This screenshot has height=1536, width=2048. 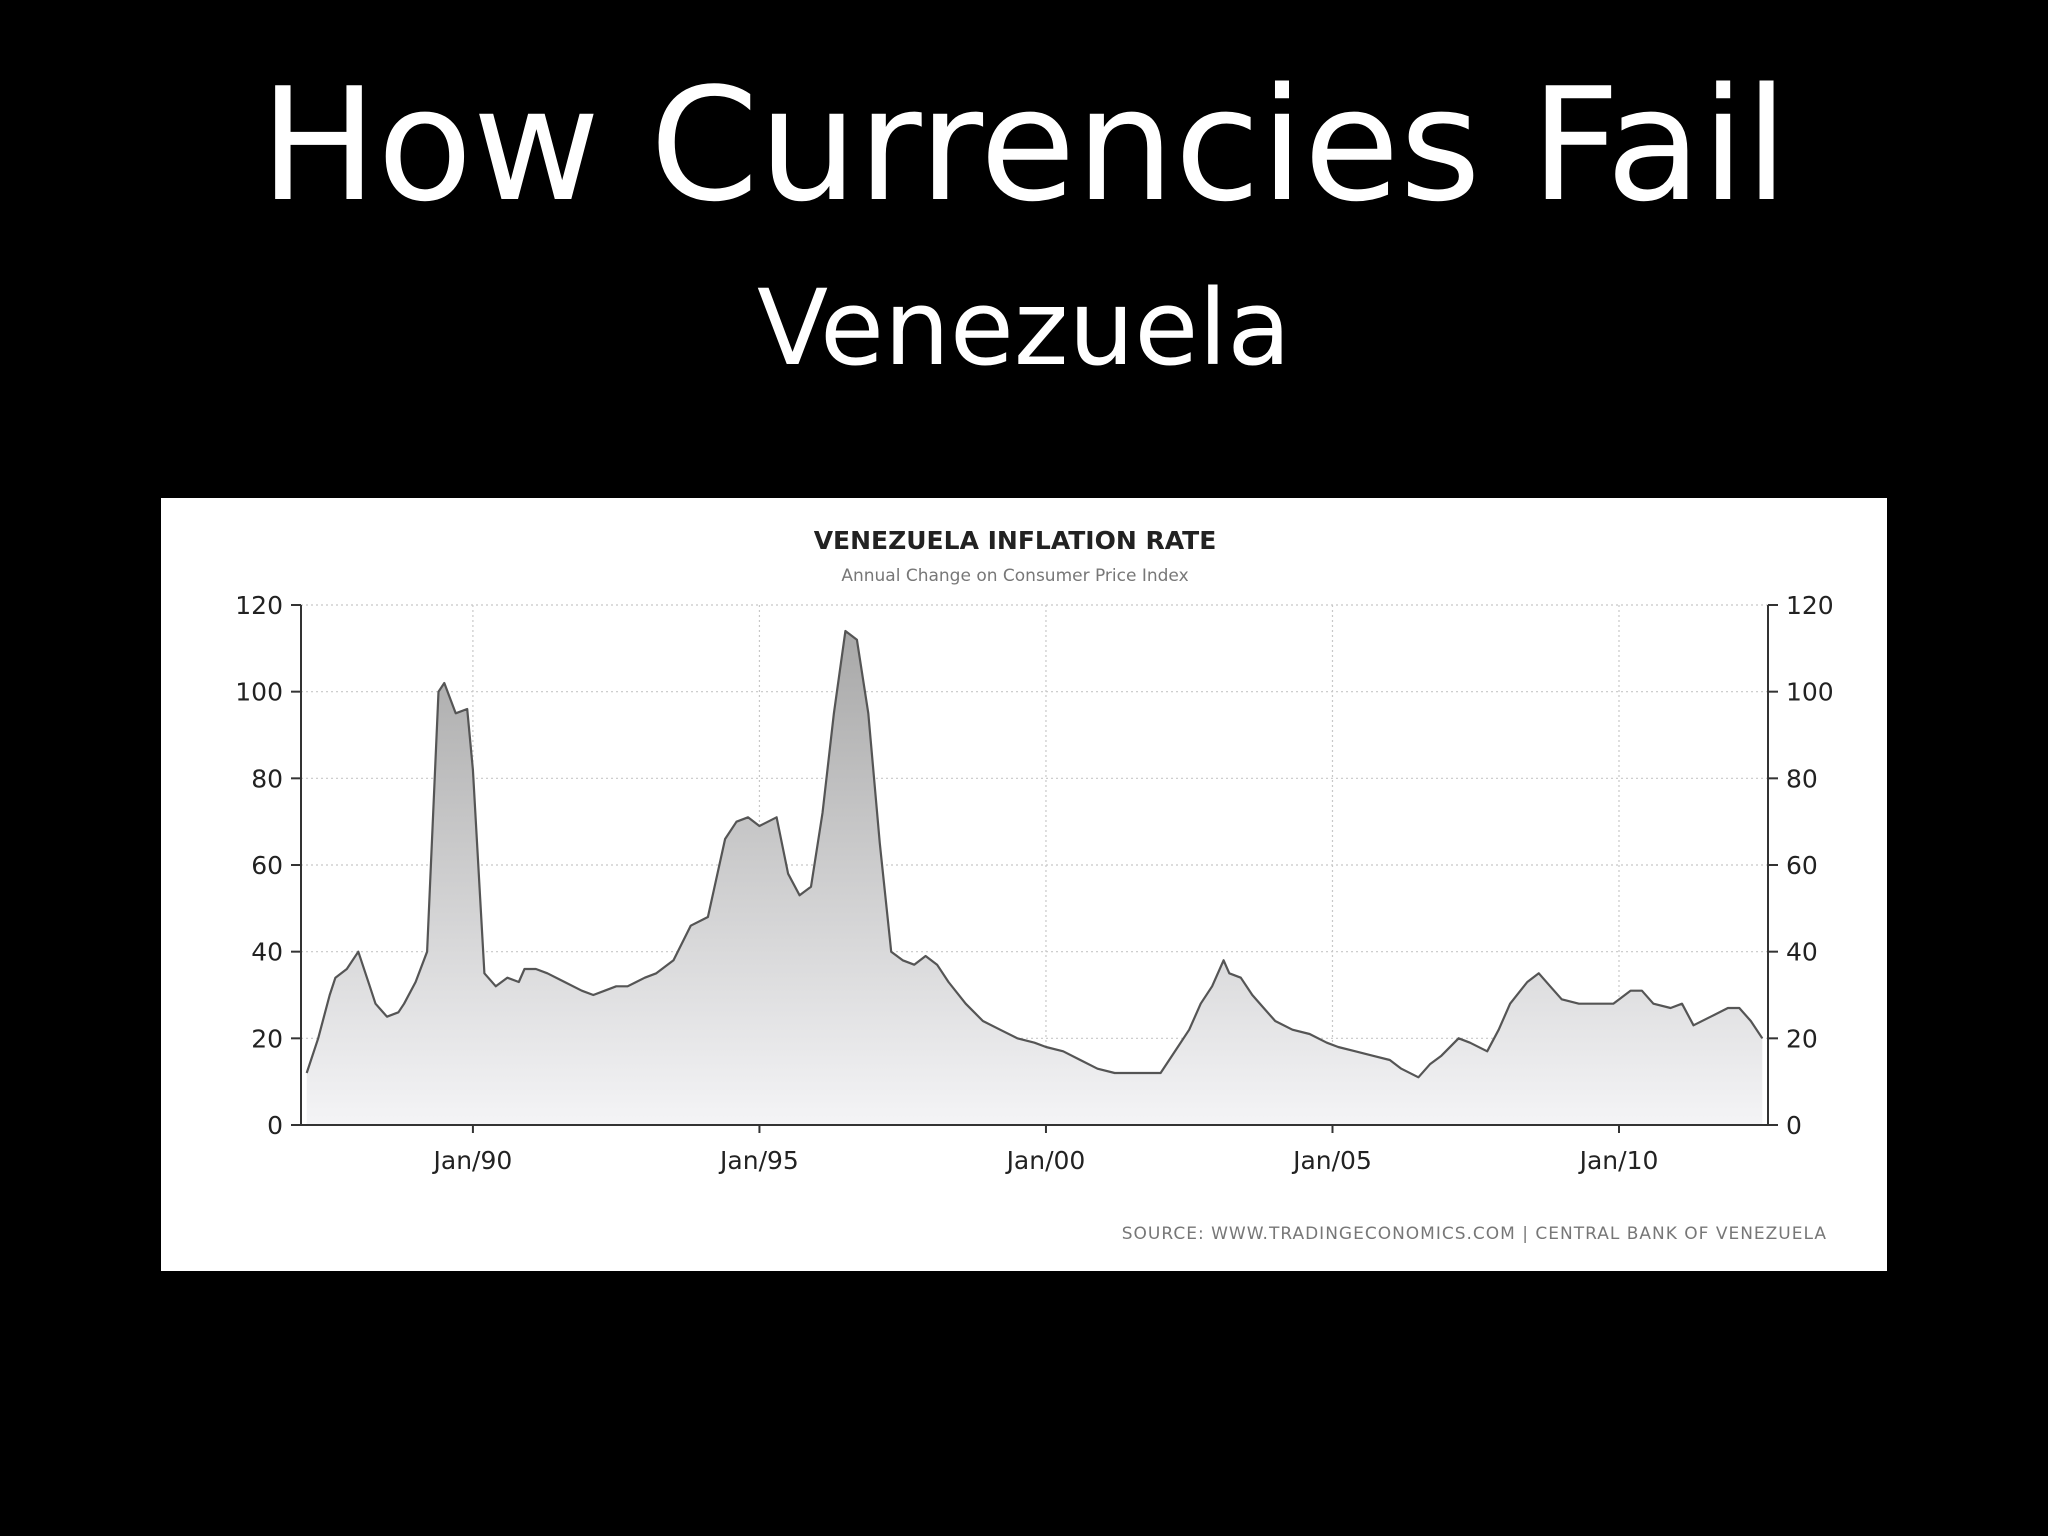 I want to click on x-tick-label: Jan/00, so click(x=1045, y=1160).